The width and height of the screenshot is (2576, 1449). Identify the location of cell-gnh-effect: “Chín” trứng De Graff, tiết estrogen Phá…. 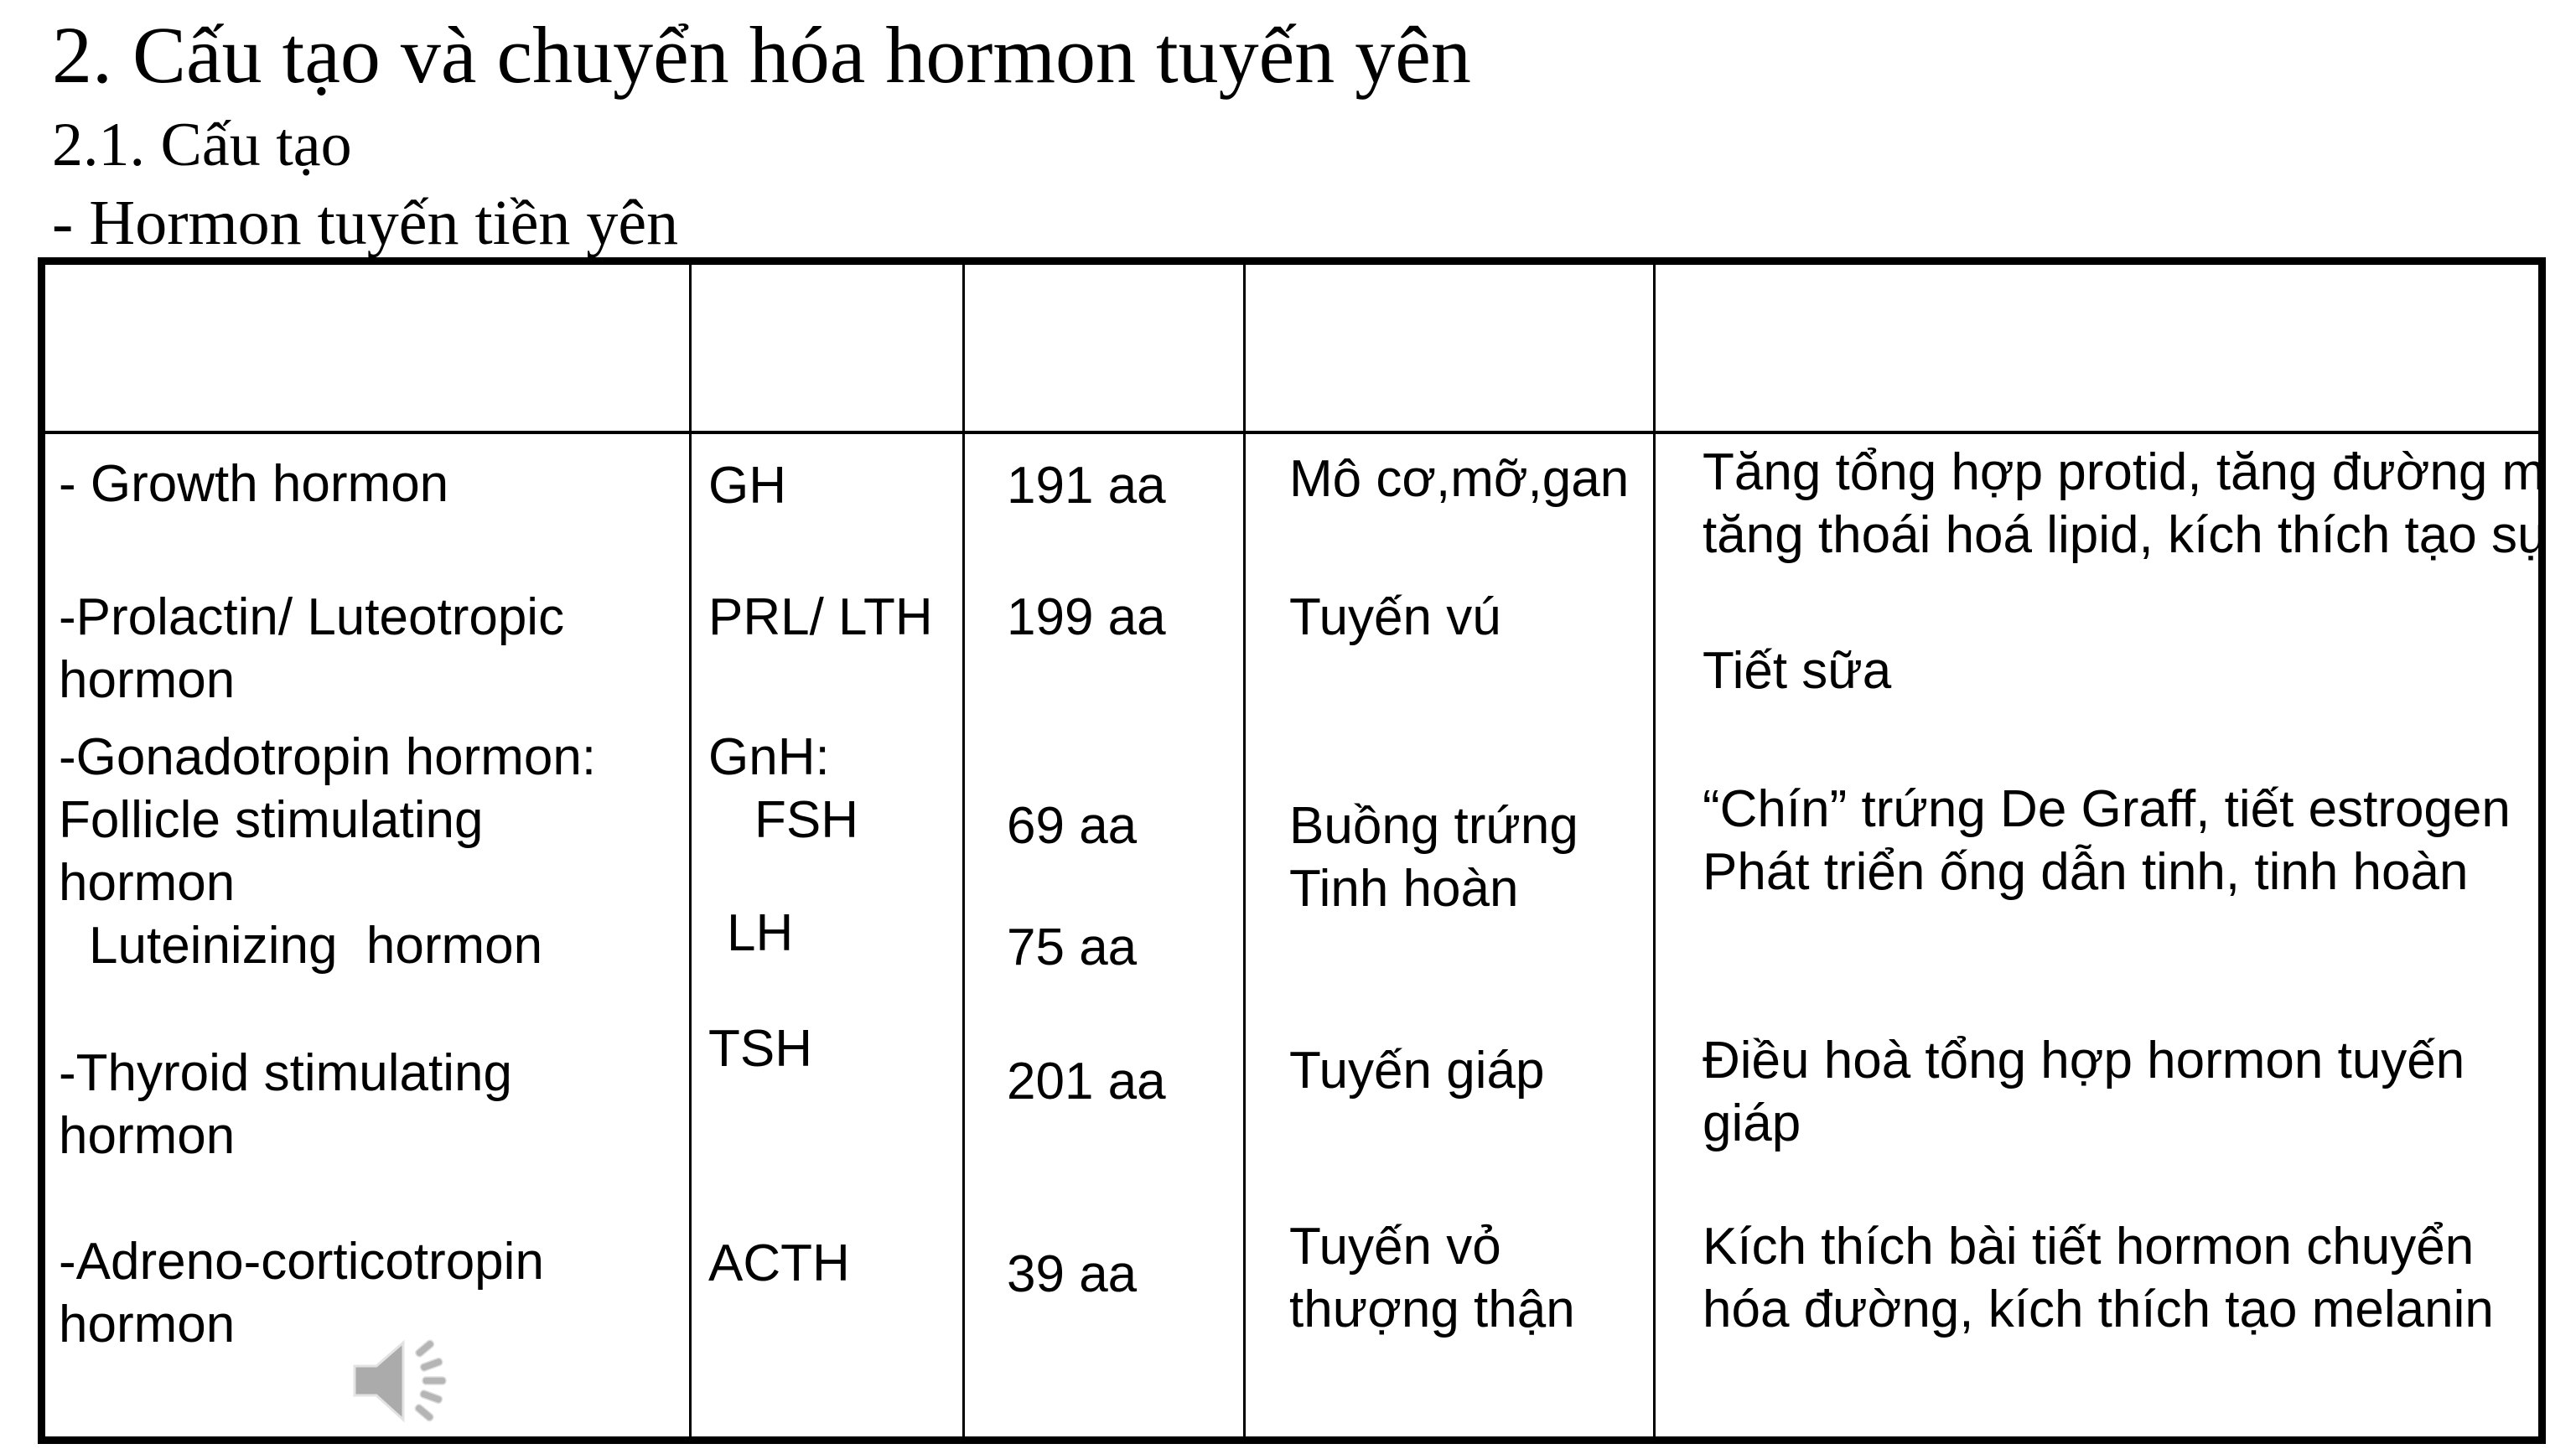
(2097, 868).